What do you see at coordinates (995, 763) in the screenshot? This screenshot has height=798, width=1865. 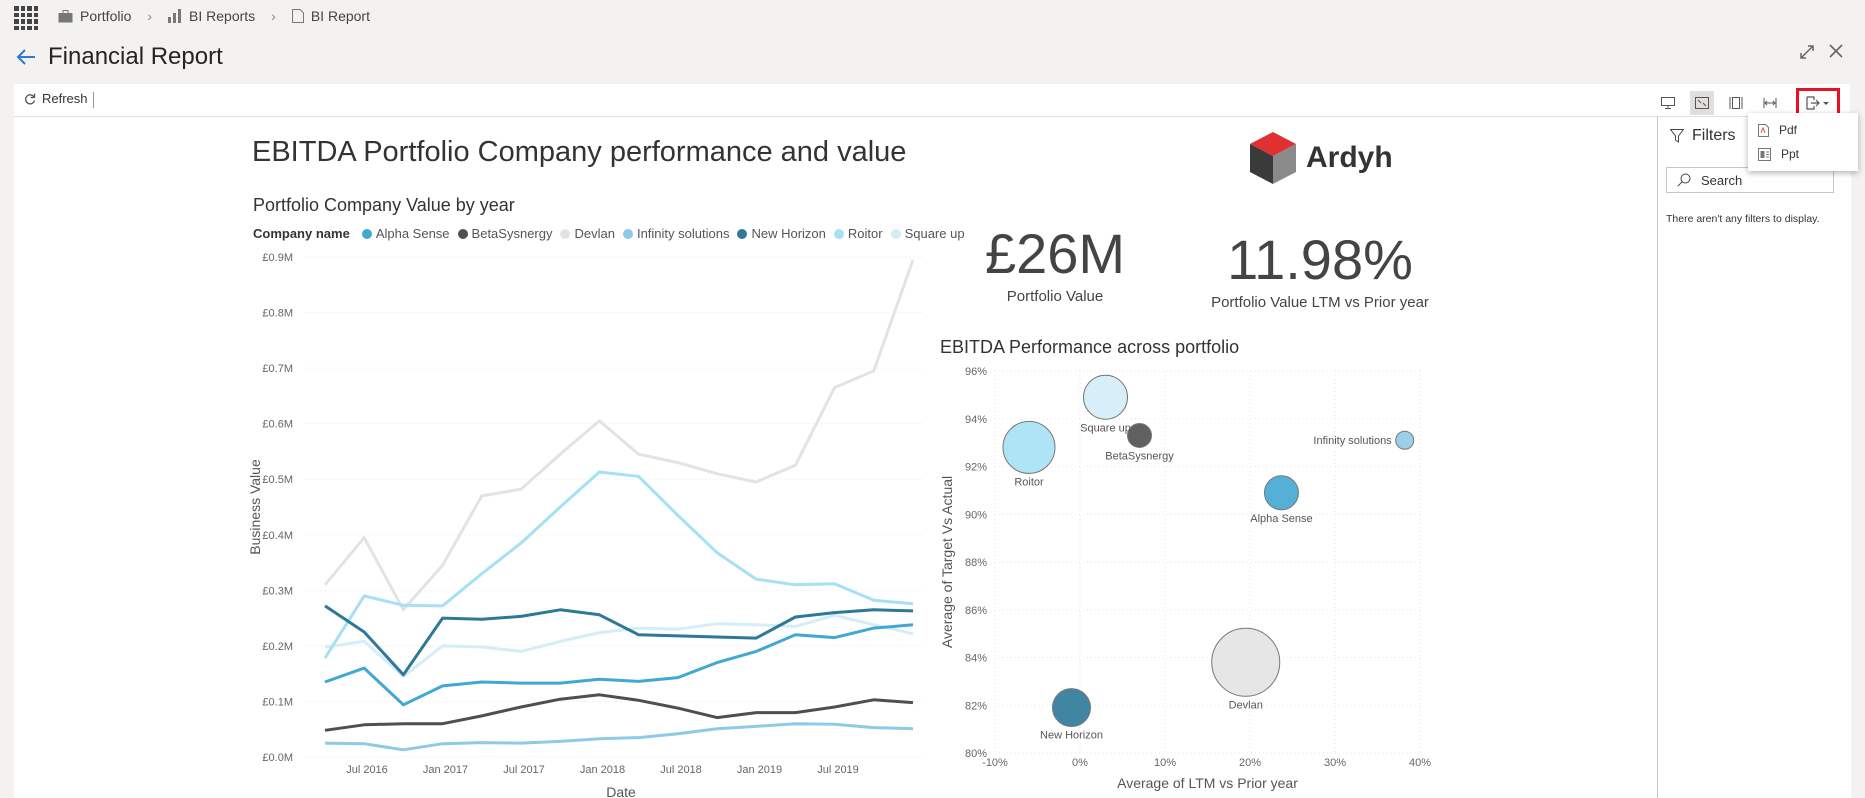 I see `x-tick-label: -10%` at bounding box center [995, 763].